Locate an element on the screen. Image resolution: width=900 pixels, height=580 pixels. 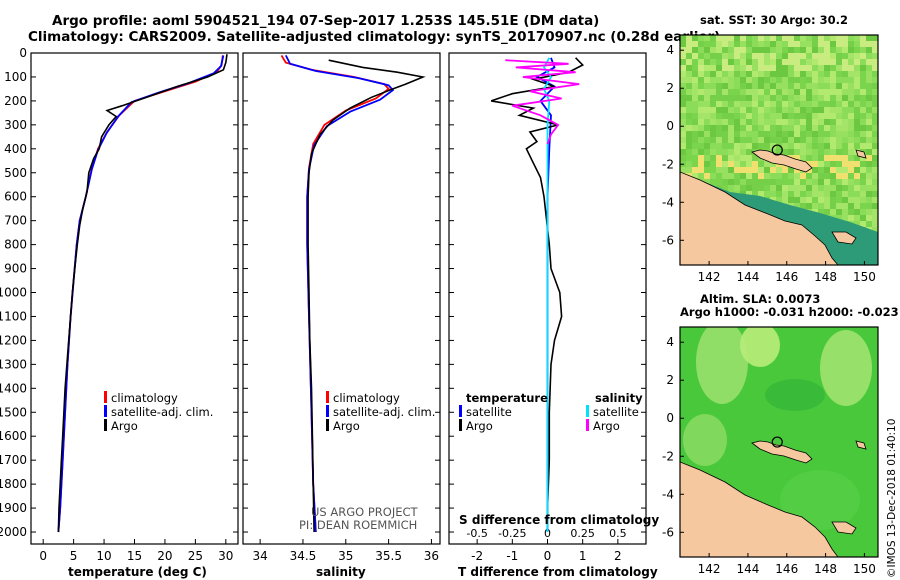
sst-map: 142 144 146 148 150 4 2 0 -2 -4 -6 is located at coordinates (770, 159).